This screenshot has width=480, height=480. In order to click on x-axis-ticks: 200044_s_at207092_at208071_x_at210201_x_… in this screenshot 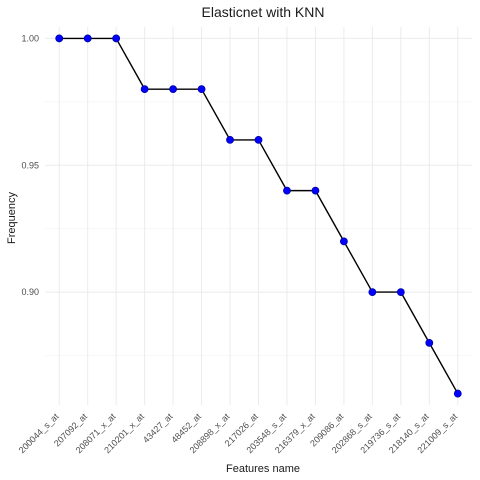, I will do `click(238, 433)`.